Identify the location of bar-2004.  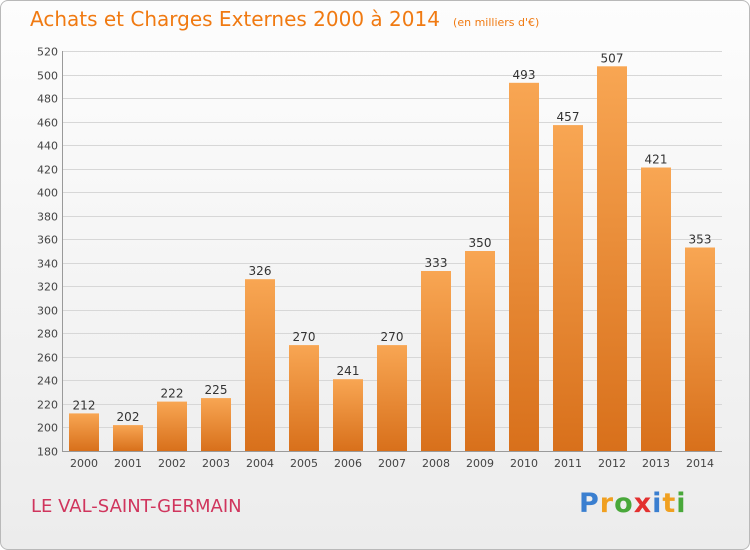
(260, 365).